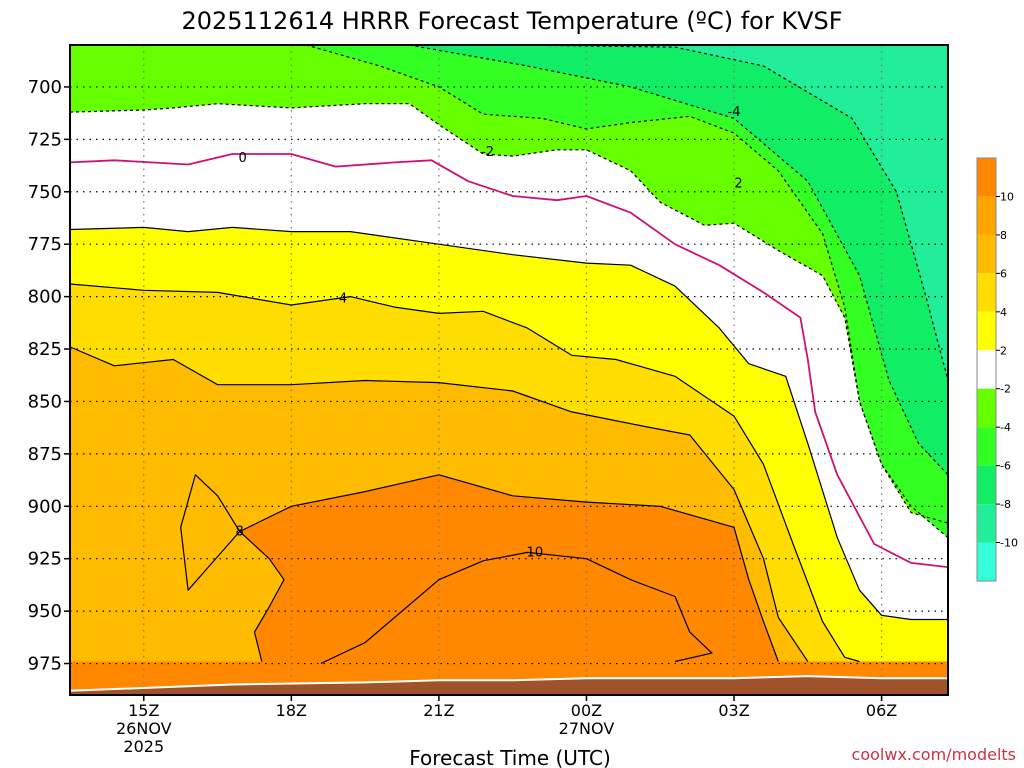 This screenshot has width=1024, height=768. I want to click on y-tick-label-900: 900, so click(45, 506).